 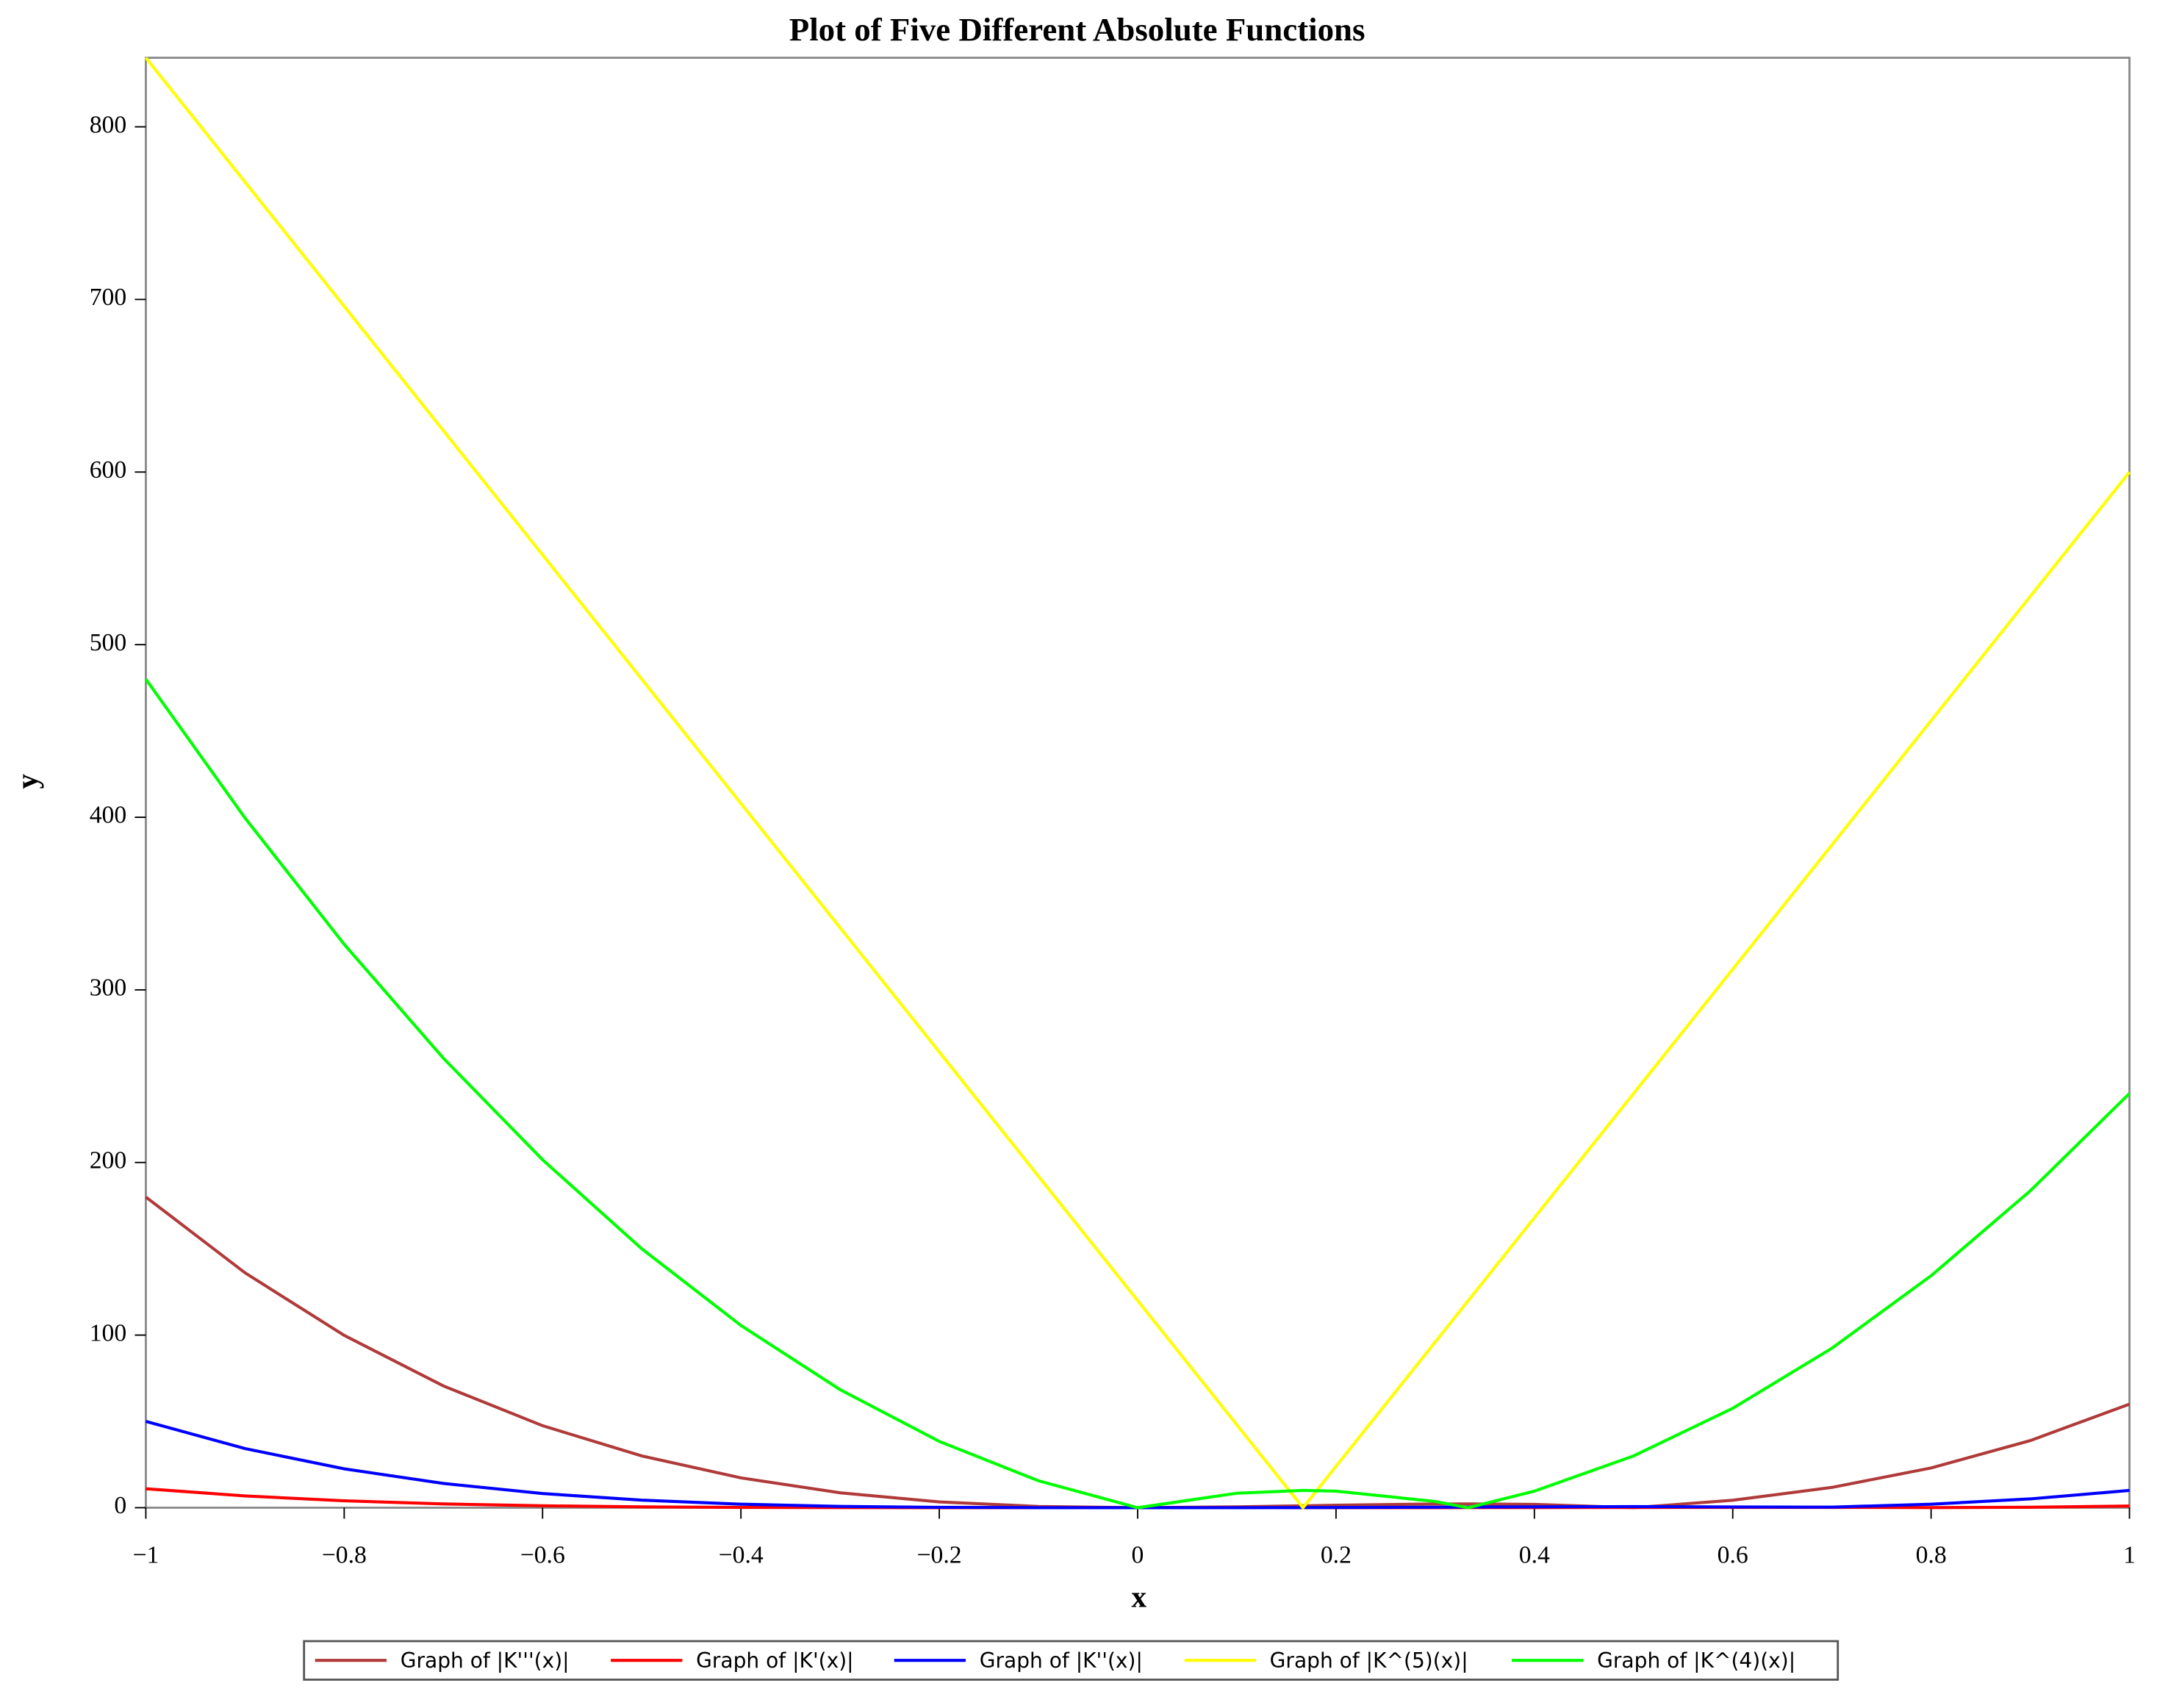 I want to click on y-tick-label: 600, so click(x=109, y=470).